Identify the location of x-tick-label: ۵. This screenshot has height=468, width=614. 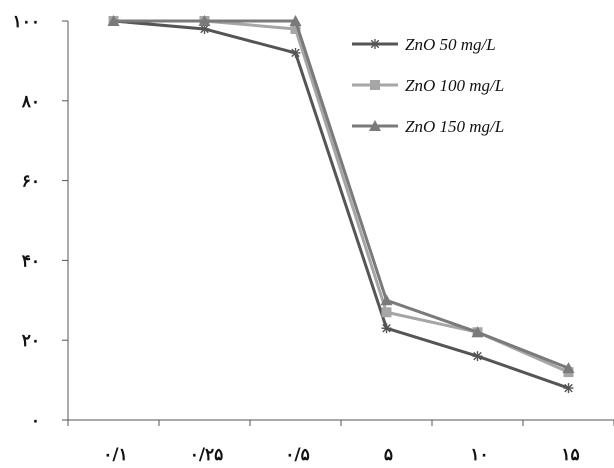
(388, 455).